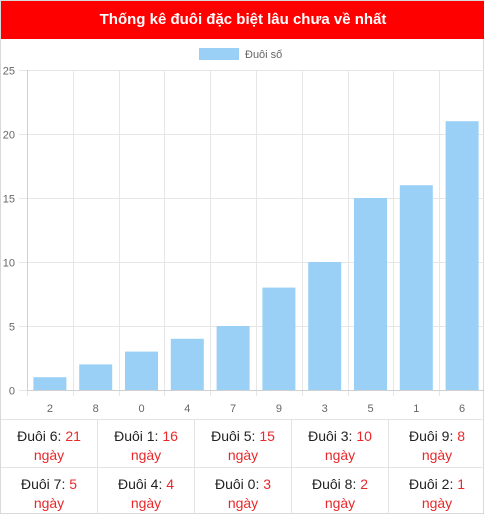 The width and height of the screenshot is (484, 514). Describe the element at coordinates (170, 484) in the screenshot. I see `stat-value: 4` at that location.